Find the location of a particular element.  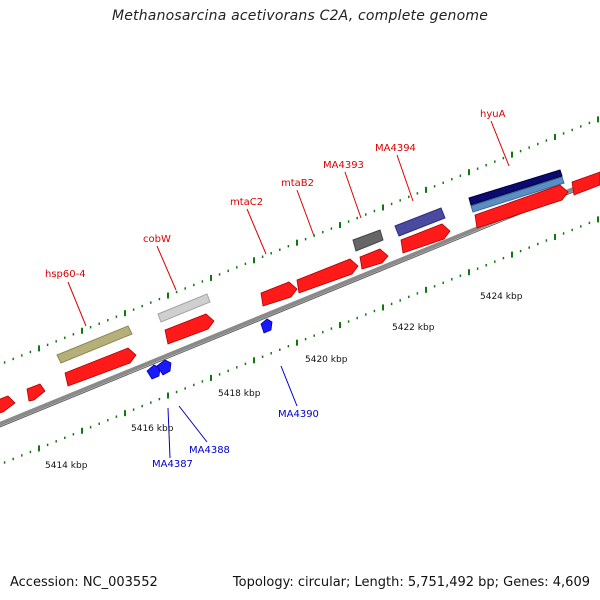

feature-bar-ma4393 is located at coordinates (368, 240).